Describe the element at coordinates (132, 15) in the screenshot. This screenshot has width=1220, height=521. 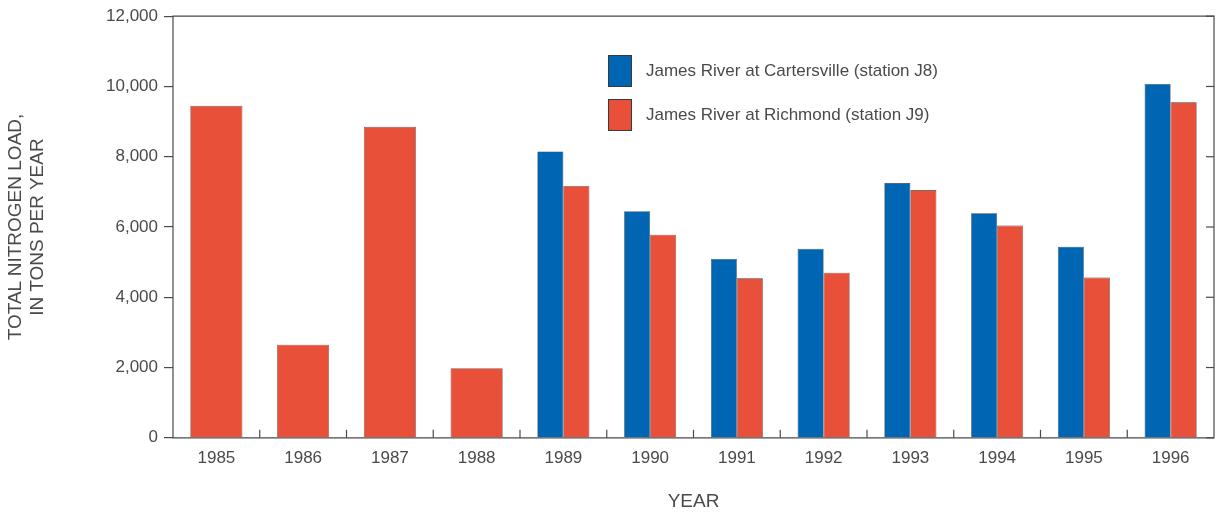
I see `y-tick-label: 12,000` at that location.